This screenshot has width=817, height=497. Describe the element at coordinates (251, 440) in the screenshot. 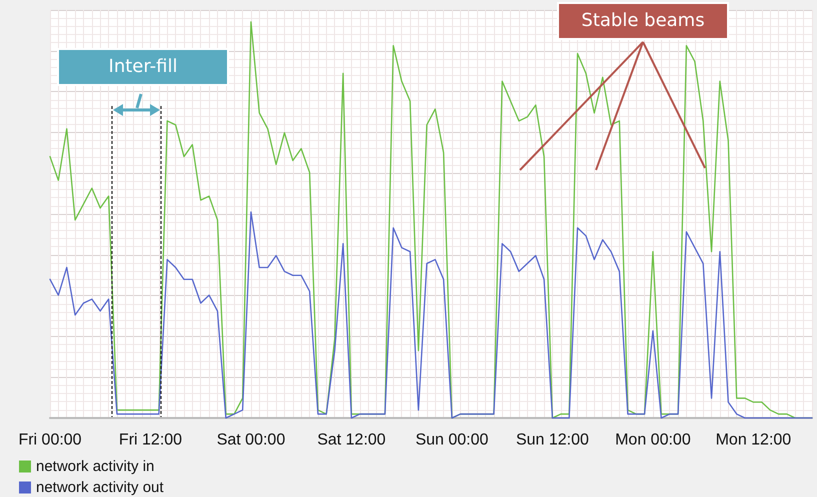

I see `x-tick-label: Sat 00:00` at that location.